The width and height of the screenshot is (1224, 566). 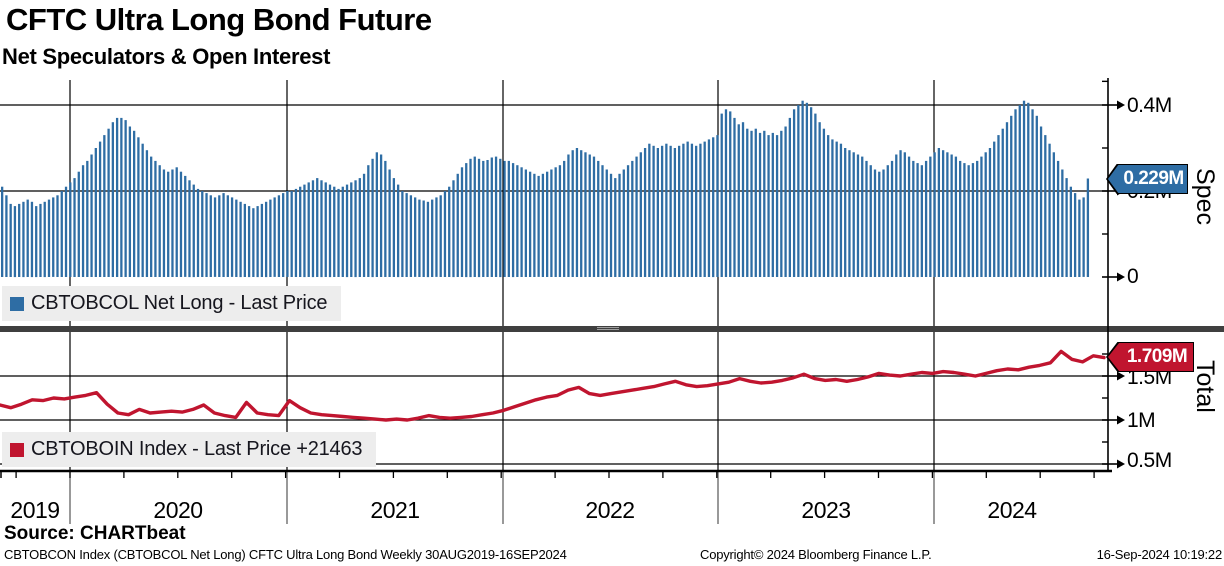 I want to click on page-subtitle: Net Speculators & Open Interest, so click(x=166, y=56).